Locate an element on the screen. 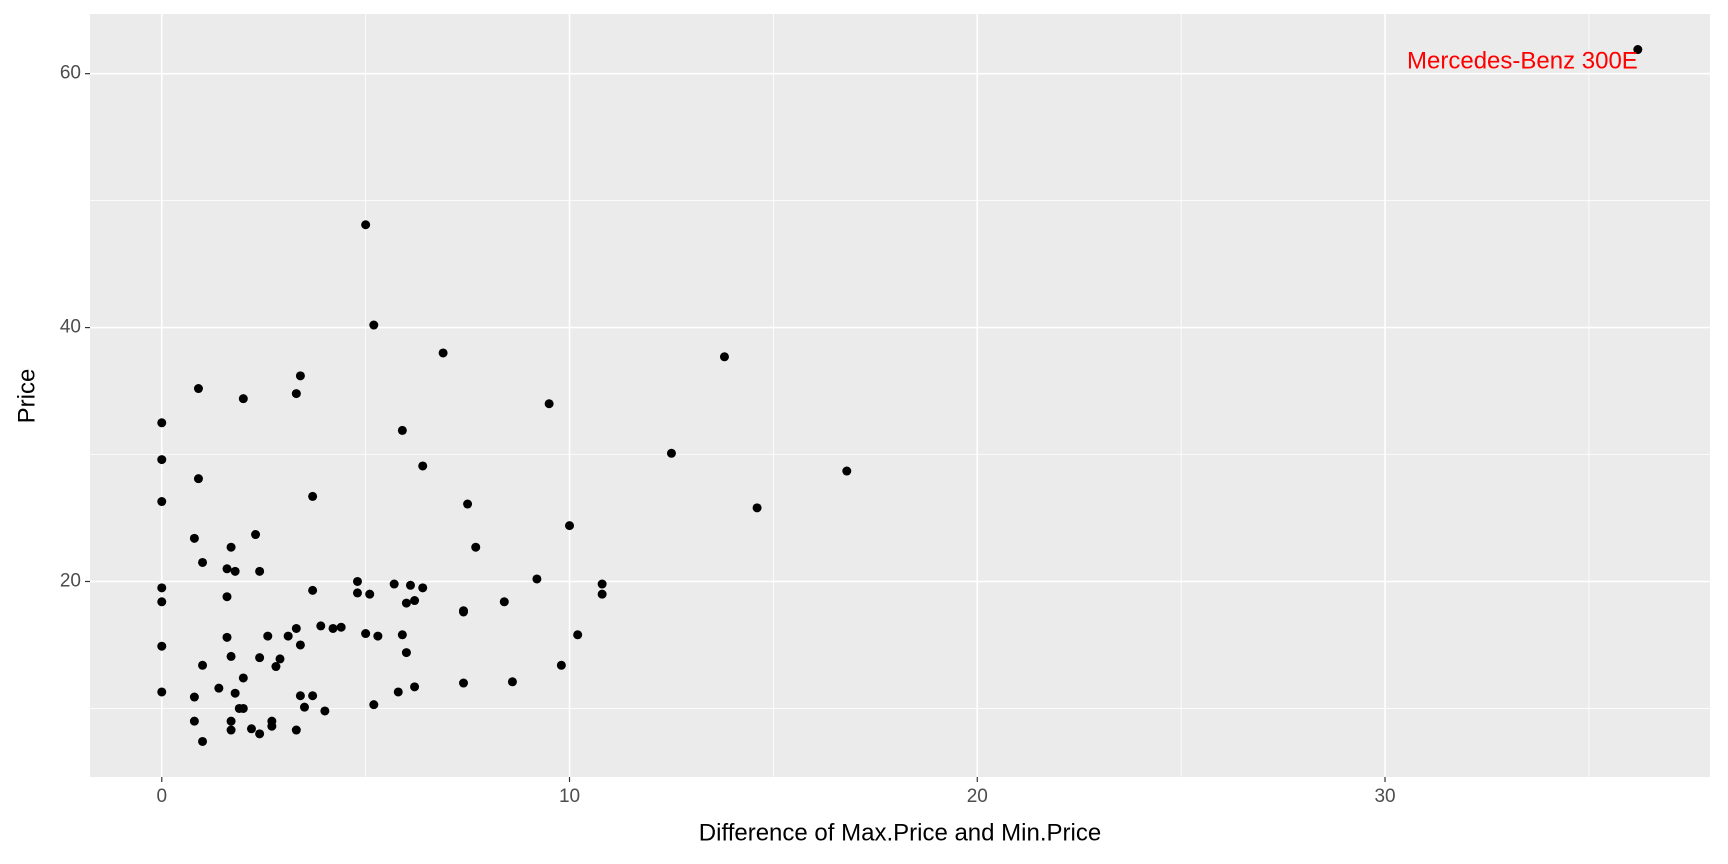  y-tick-label: 60 is located at coordinates (70, 73).